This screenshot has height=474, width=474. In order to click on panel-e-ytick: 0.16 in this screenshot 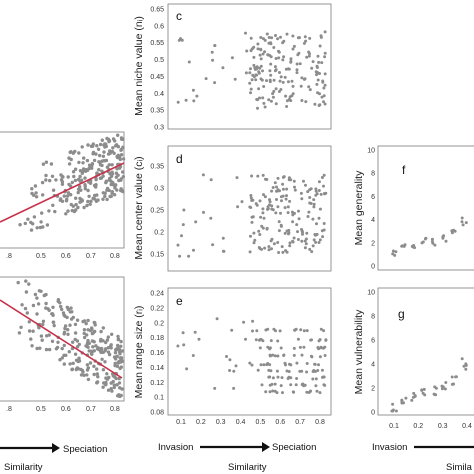, I will do `click(157, 353)`.